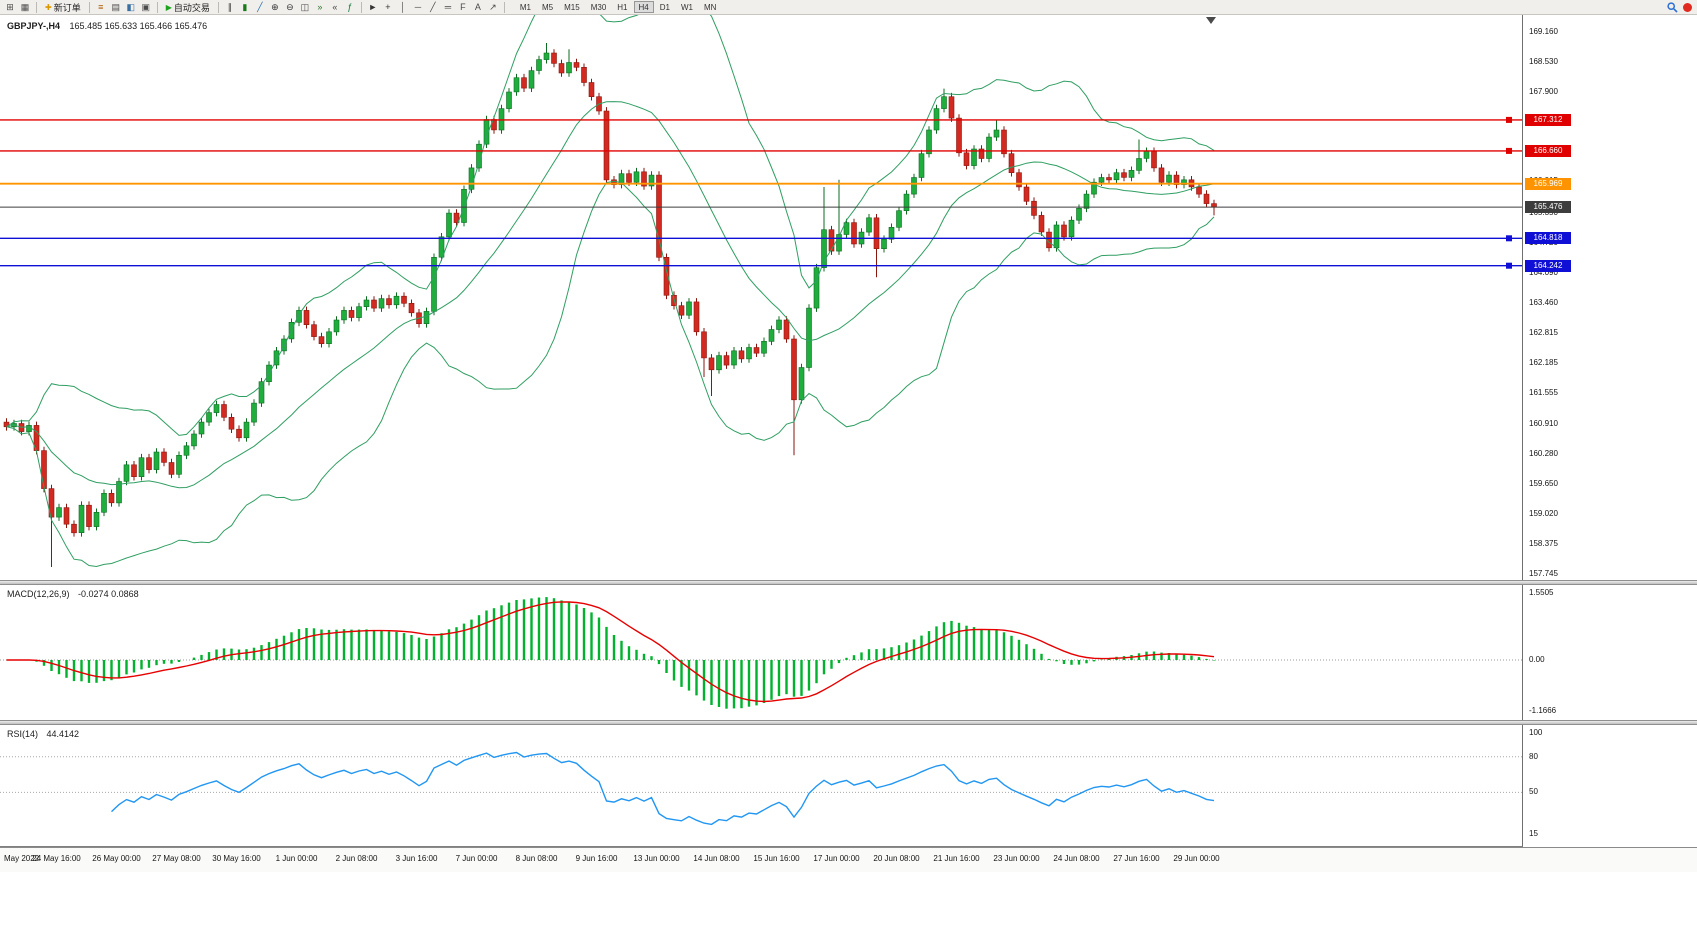 The image size is (1697, 934). Describe the element at coordinates (1548, 266) in the screenshot. I see `price-line-badge: 164.242` at that location.